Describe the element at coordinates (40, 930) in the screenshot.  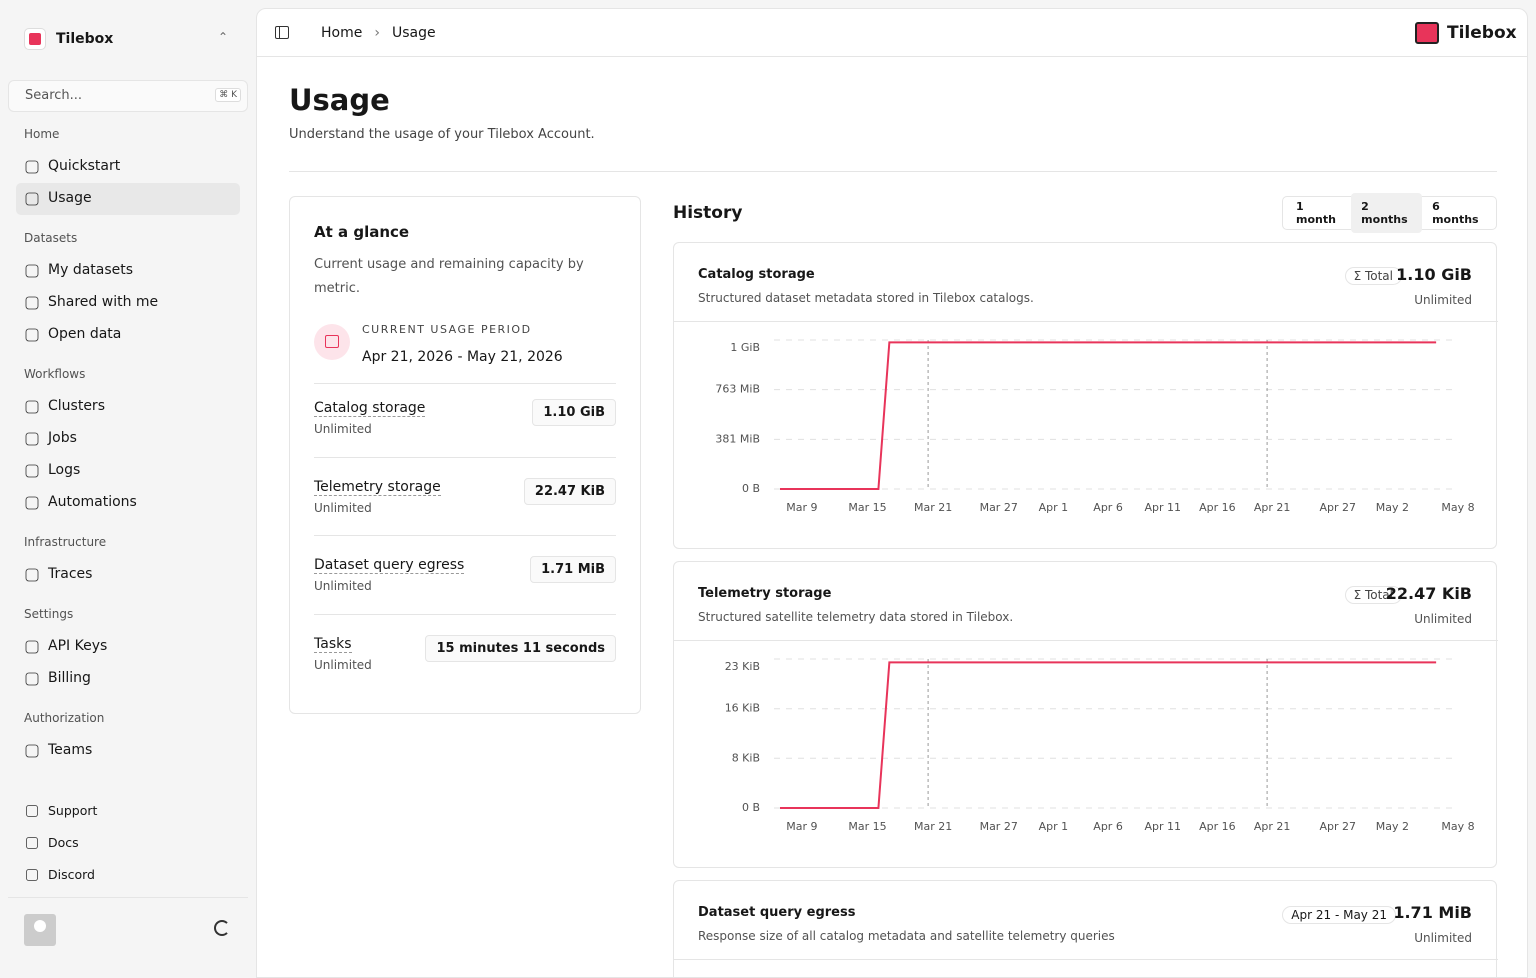
I see `avatar` at that location.